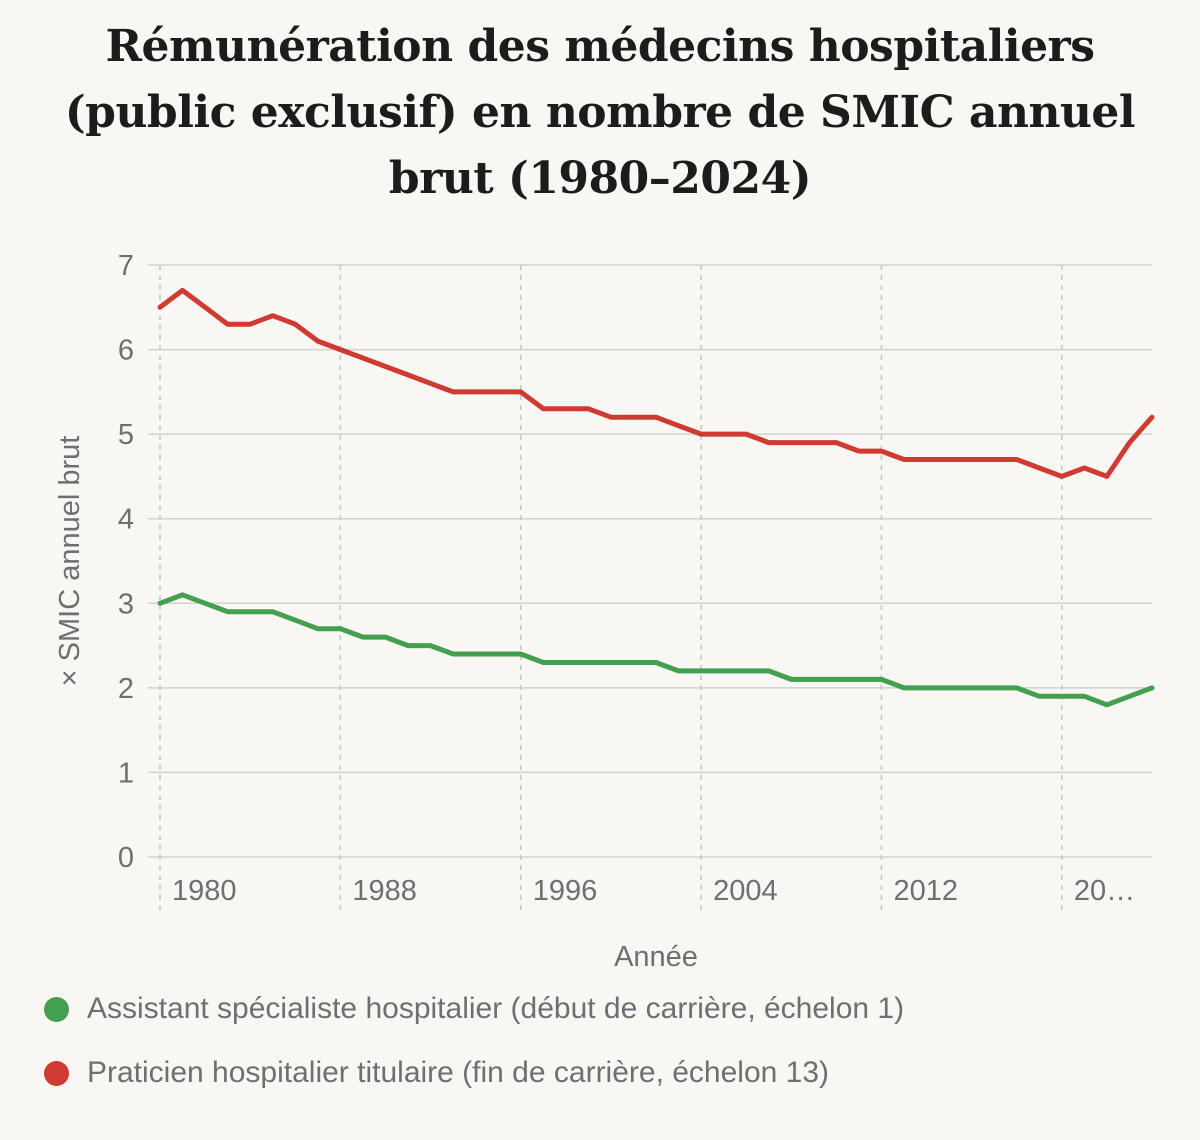  I want to click on y-tick-label: 0, so click(126, 858).